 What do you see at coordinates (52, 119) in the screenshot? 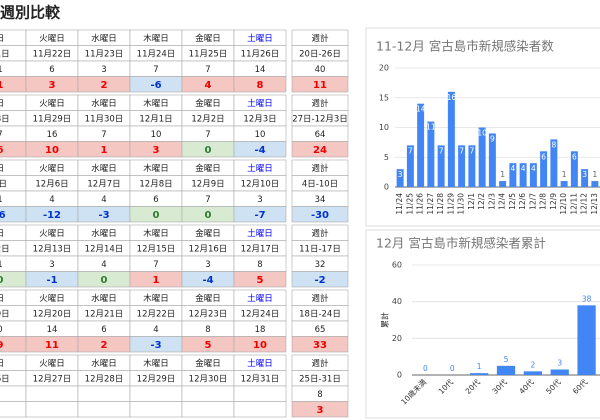
I see `date-cell: 11月29日` at bounding box center [52, 119].